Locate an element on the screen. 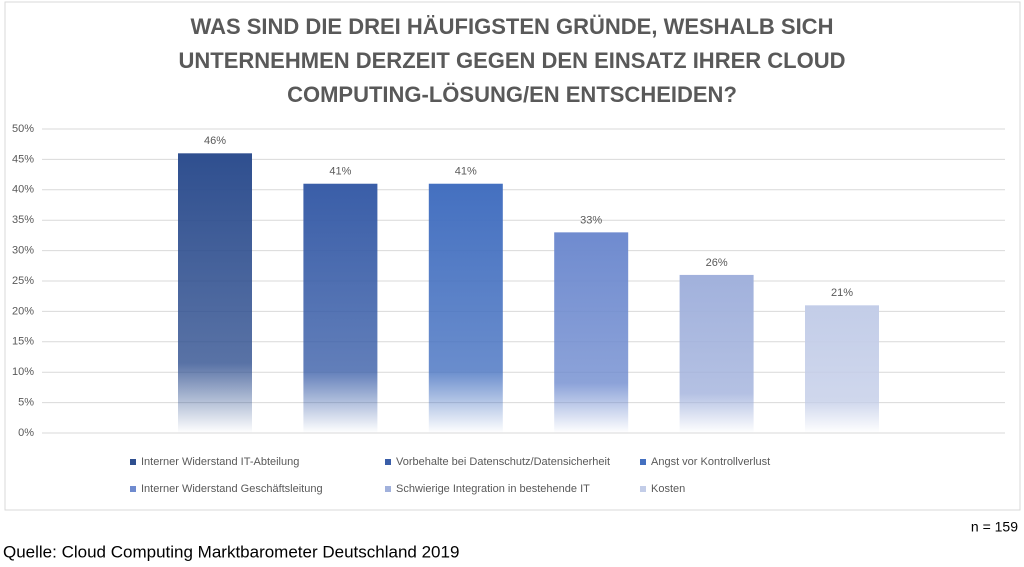 This screenshot has height=567, width=1024. note: n = 159 is located at coordinates (994, 527).